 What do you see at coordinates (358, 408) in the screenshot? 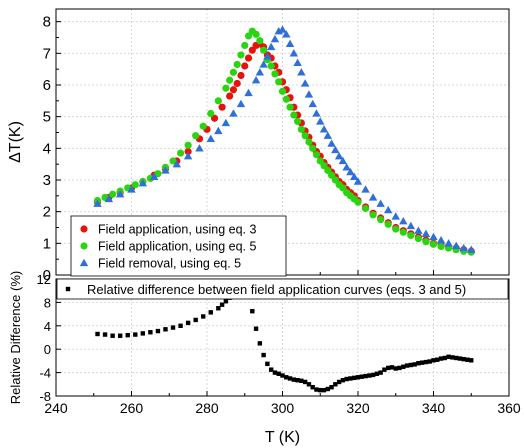
I see `x-tick-label: 320` at bounding box center [358, 408].